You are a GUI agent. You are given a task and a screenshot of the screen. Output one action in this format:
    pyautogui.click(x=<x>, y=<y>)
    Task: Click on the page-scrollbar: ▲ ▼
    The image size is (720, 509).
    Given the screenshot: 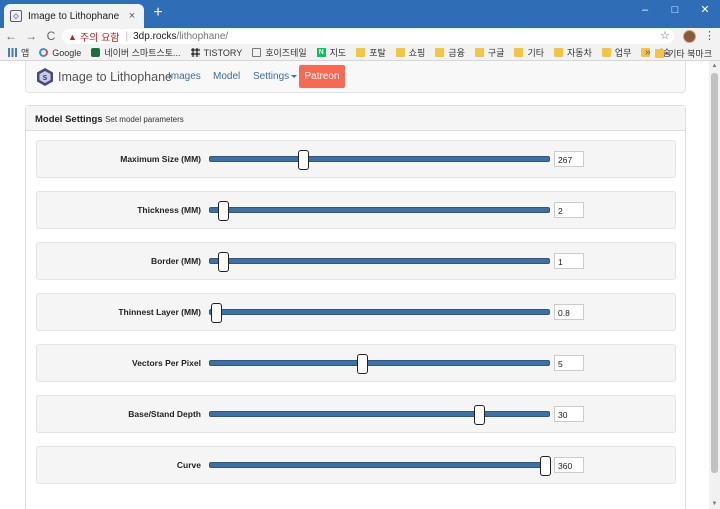 What is the action you would take?
    pyautogui.click(x=714, y=285)
    